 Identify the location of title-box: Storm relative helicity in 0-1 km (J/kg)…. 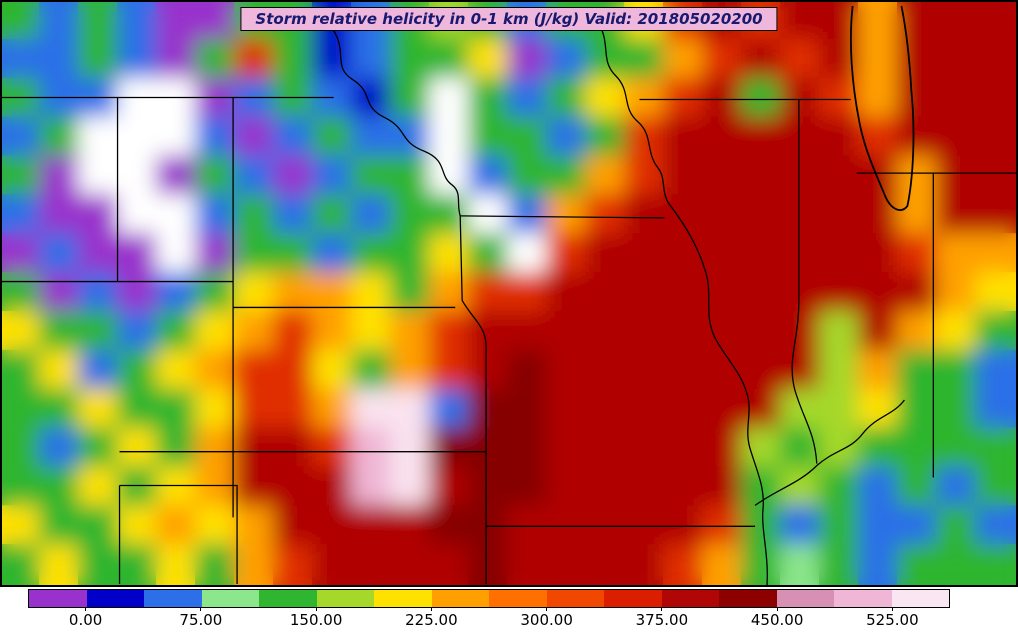
(509, 19).